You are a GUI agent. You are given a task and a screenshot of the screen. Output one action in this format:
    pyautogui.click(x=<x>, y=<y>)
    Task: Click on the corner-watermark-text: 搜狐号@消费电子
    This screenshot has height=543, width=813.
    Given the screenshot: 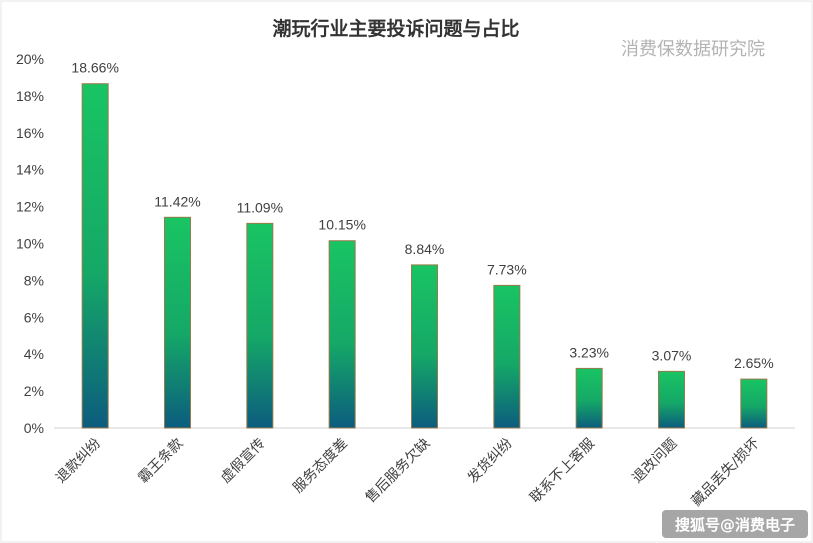 What is the action you would take?
    pyautogui.click(x=735, y=525)
    